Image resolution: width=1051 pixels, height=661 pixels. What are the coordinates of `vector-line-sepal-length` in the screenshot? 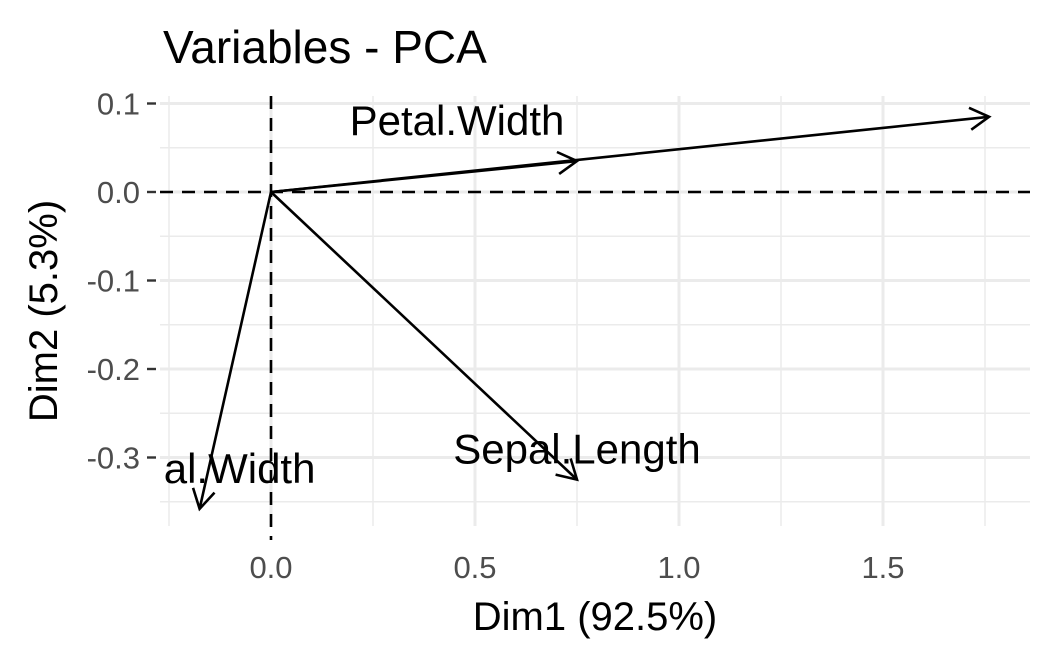 It's located at (424, 336).